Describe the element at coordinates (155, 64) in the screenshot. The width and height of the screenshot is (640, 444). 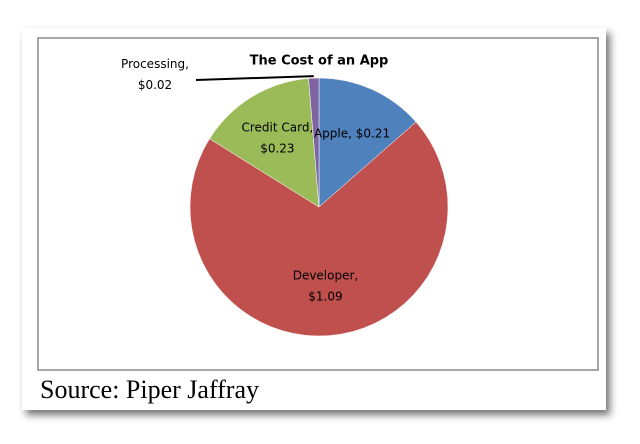
I see `data-label: Processing,` at that location.